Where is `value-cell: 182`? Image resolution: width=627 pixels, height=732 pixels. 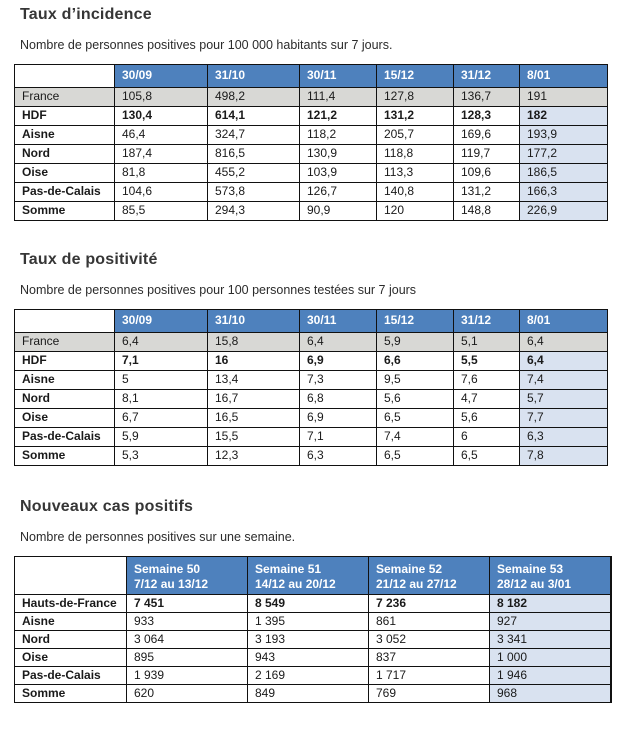 value-cell: 182 is located at coordinates (563, 116).